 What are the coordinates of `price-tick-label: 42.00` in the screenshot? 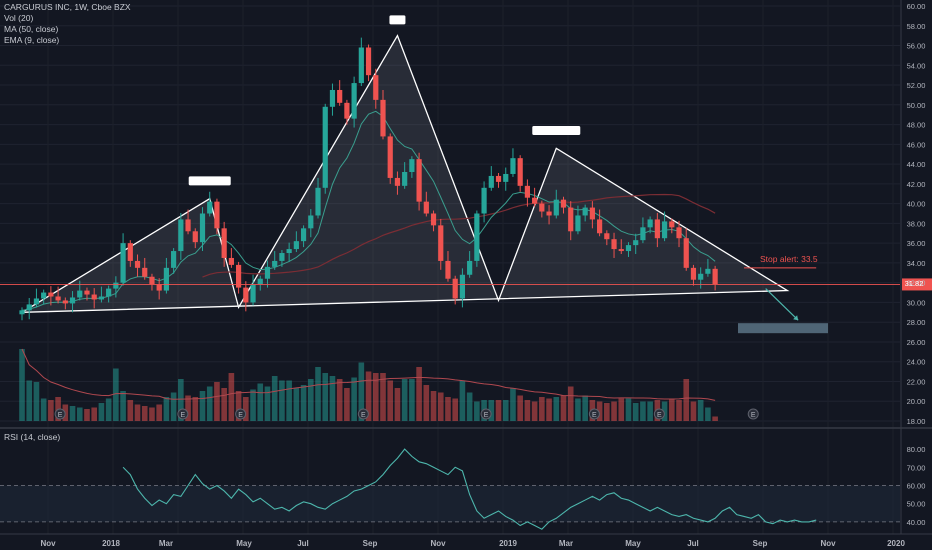 It's located at (916, 184).